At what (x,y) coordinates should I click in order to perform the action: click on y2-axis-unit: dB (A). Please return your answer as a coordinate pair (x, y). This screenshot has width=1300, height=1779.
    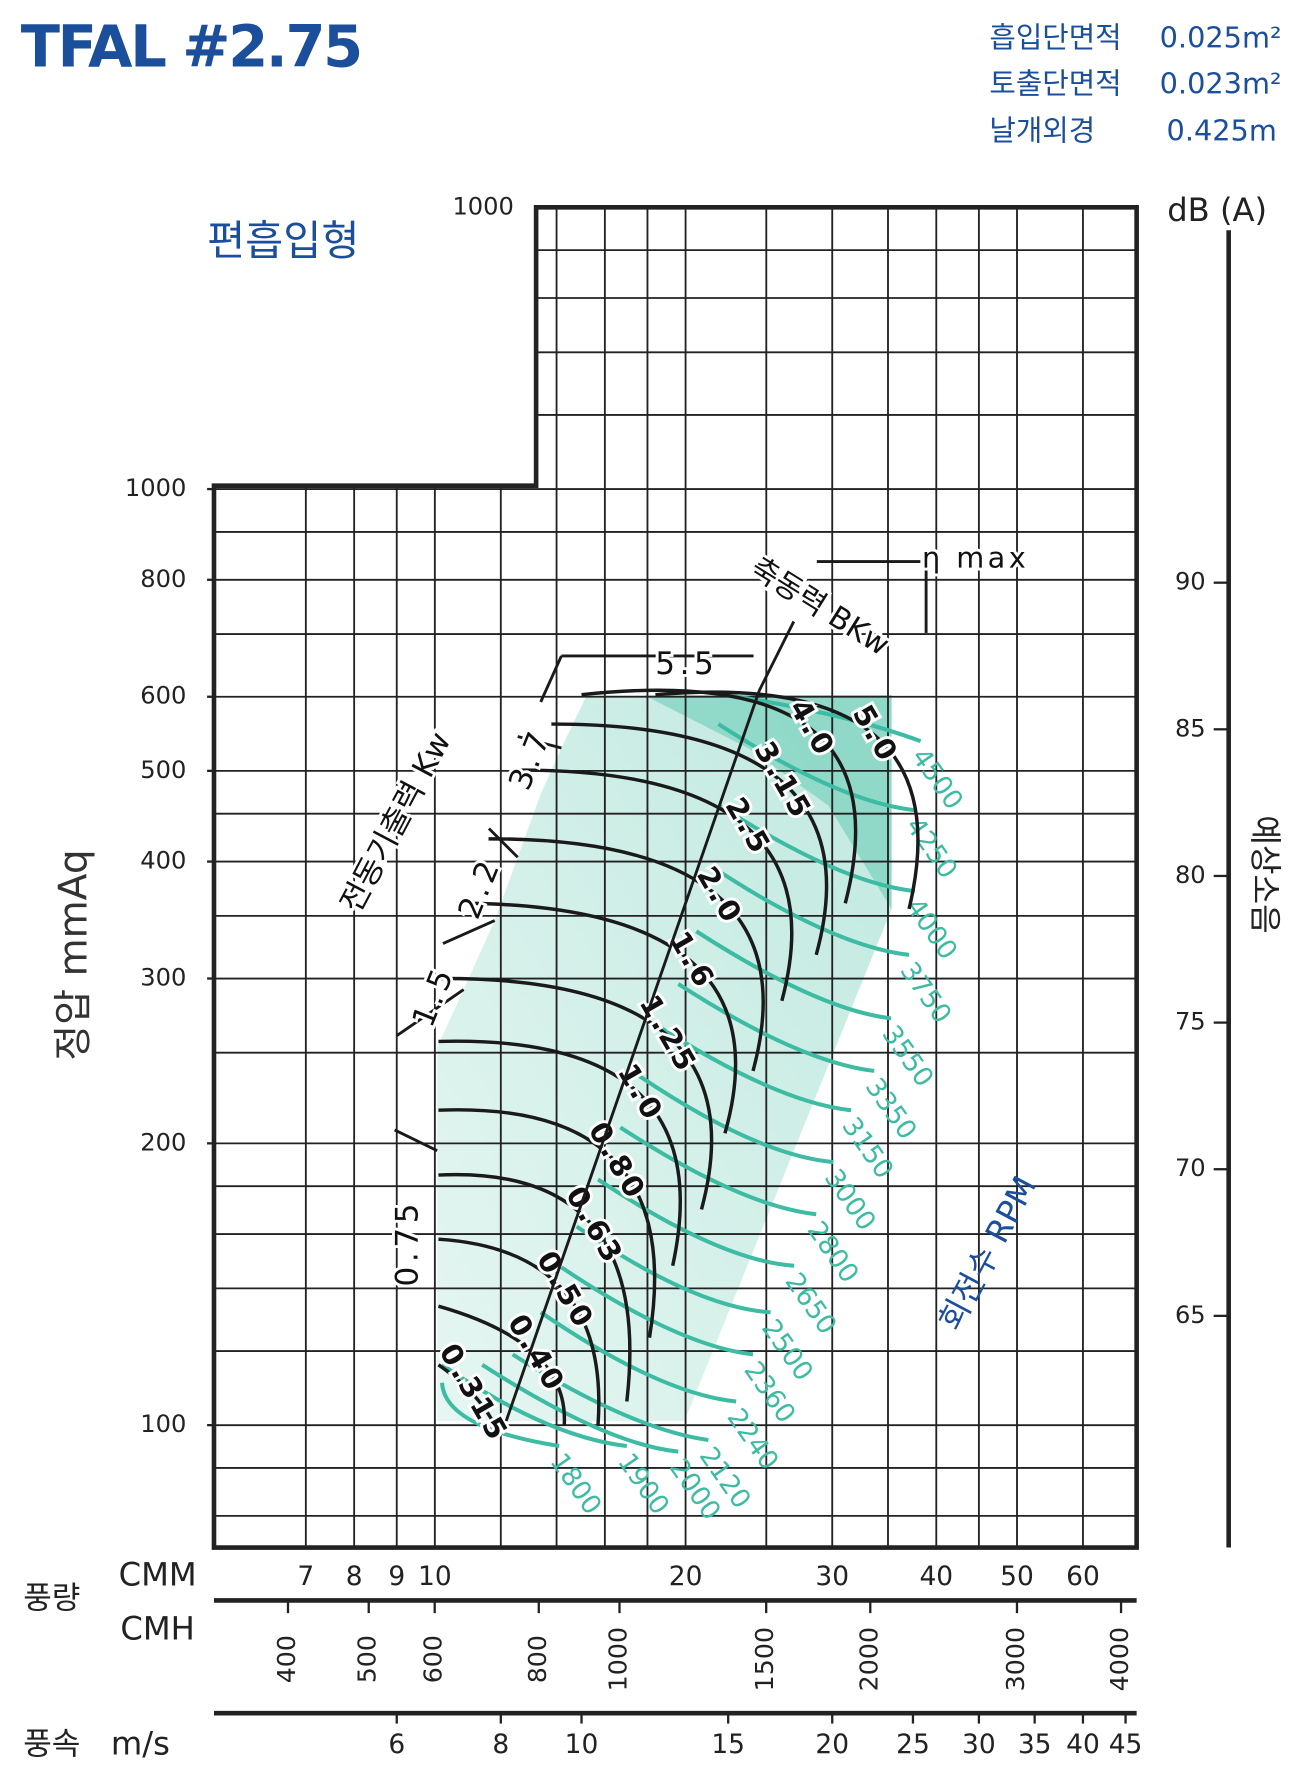
    Looking at the image, I should click on (1217, 210).